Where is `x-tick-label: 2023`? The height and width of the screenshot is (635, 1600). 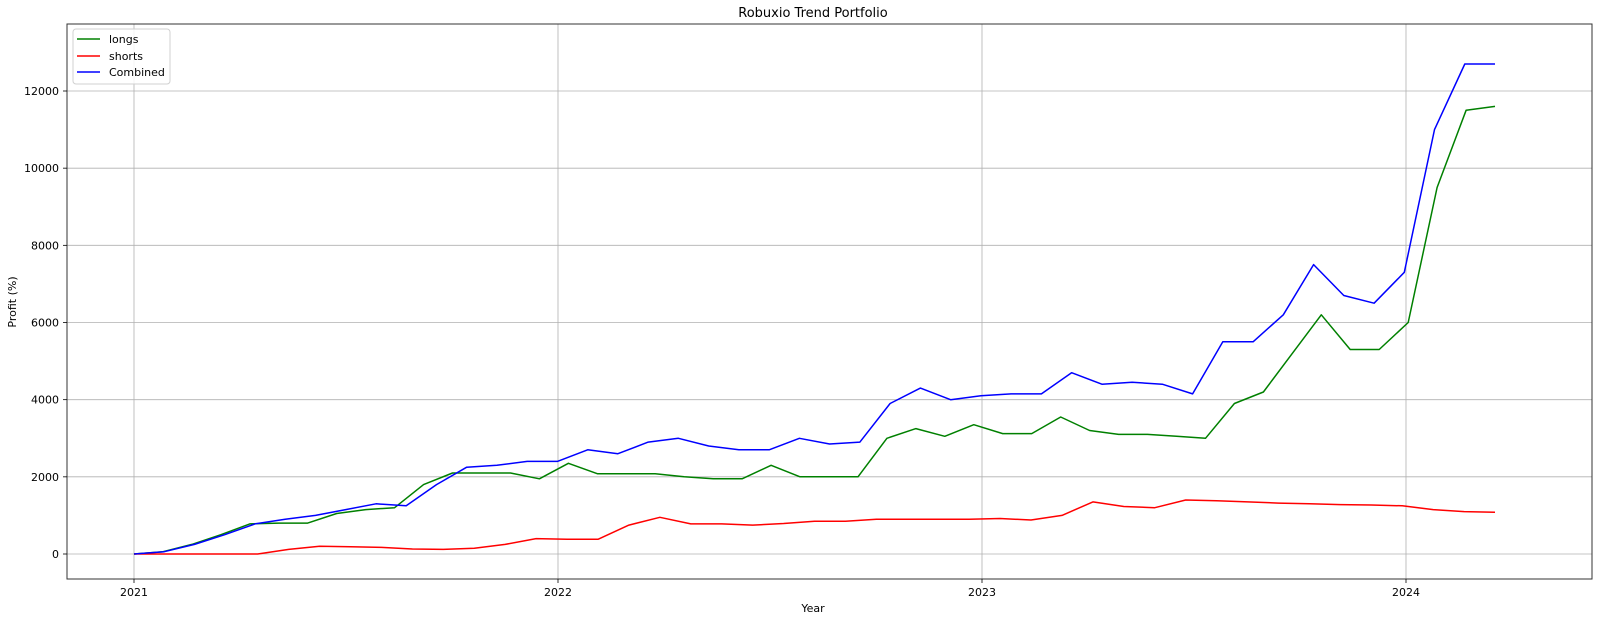 x-tick-label: 2023 is located at coordinates (982, 592).